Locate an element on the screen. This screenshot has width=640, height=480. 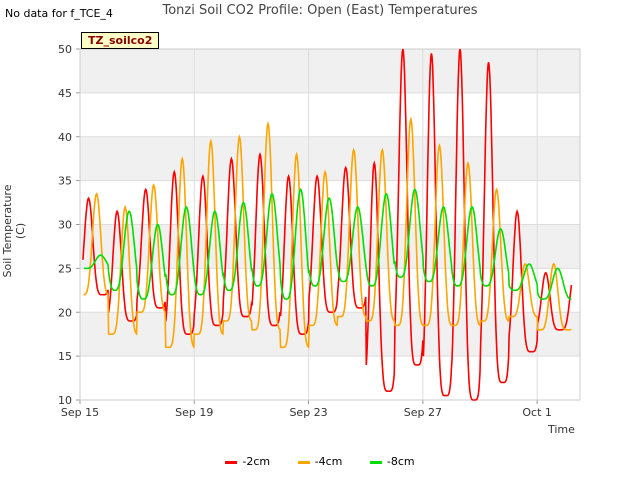
x-tick-label: Sep 23 is located at coordinates (308, 412).